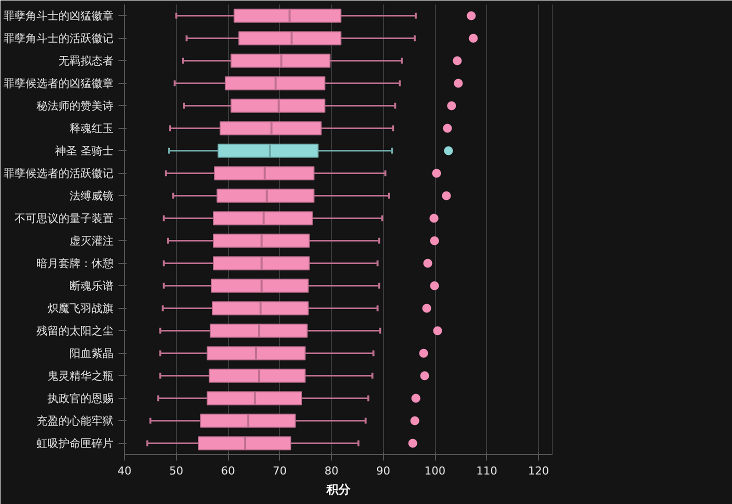 This screenshot has height=504, width=732. What do you see at coordinates (92, 353) in the screenshot?
I see `y-tick-label: 阳血紫晶` at bounding box center [92, 353].